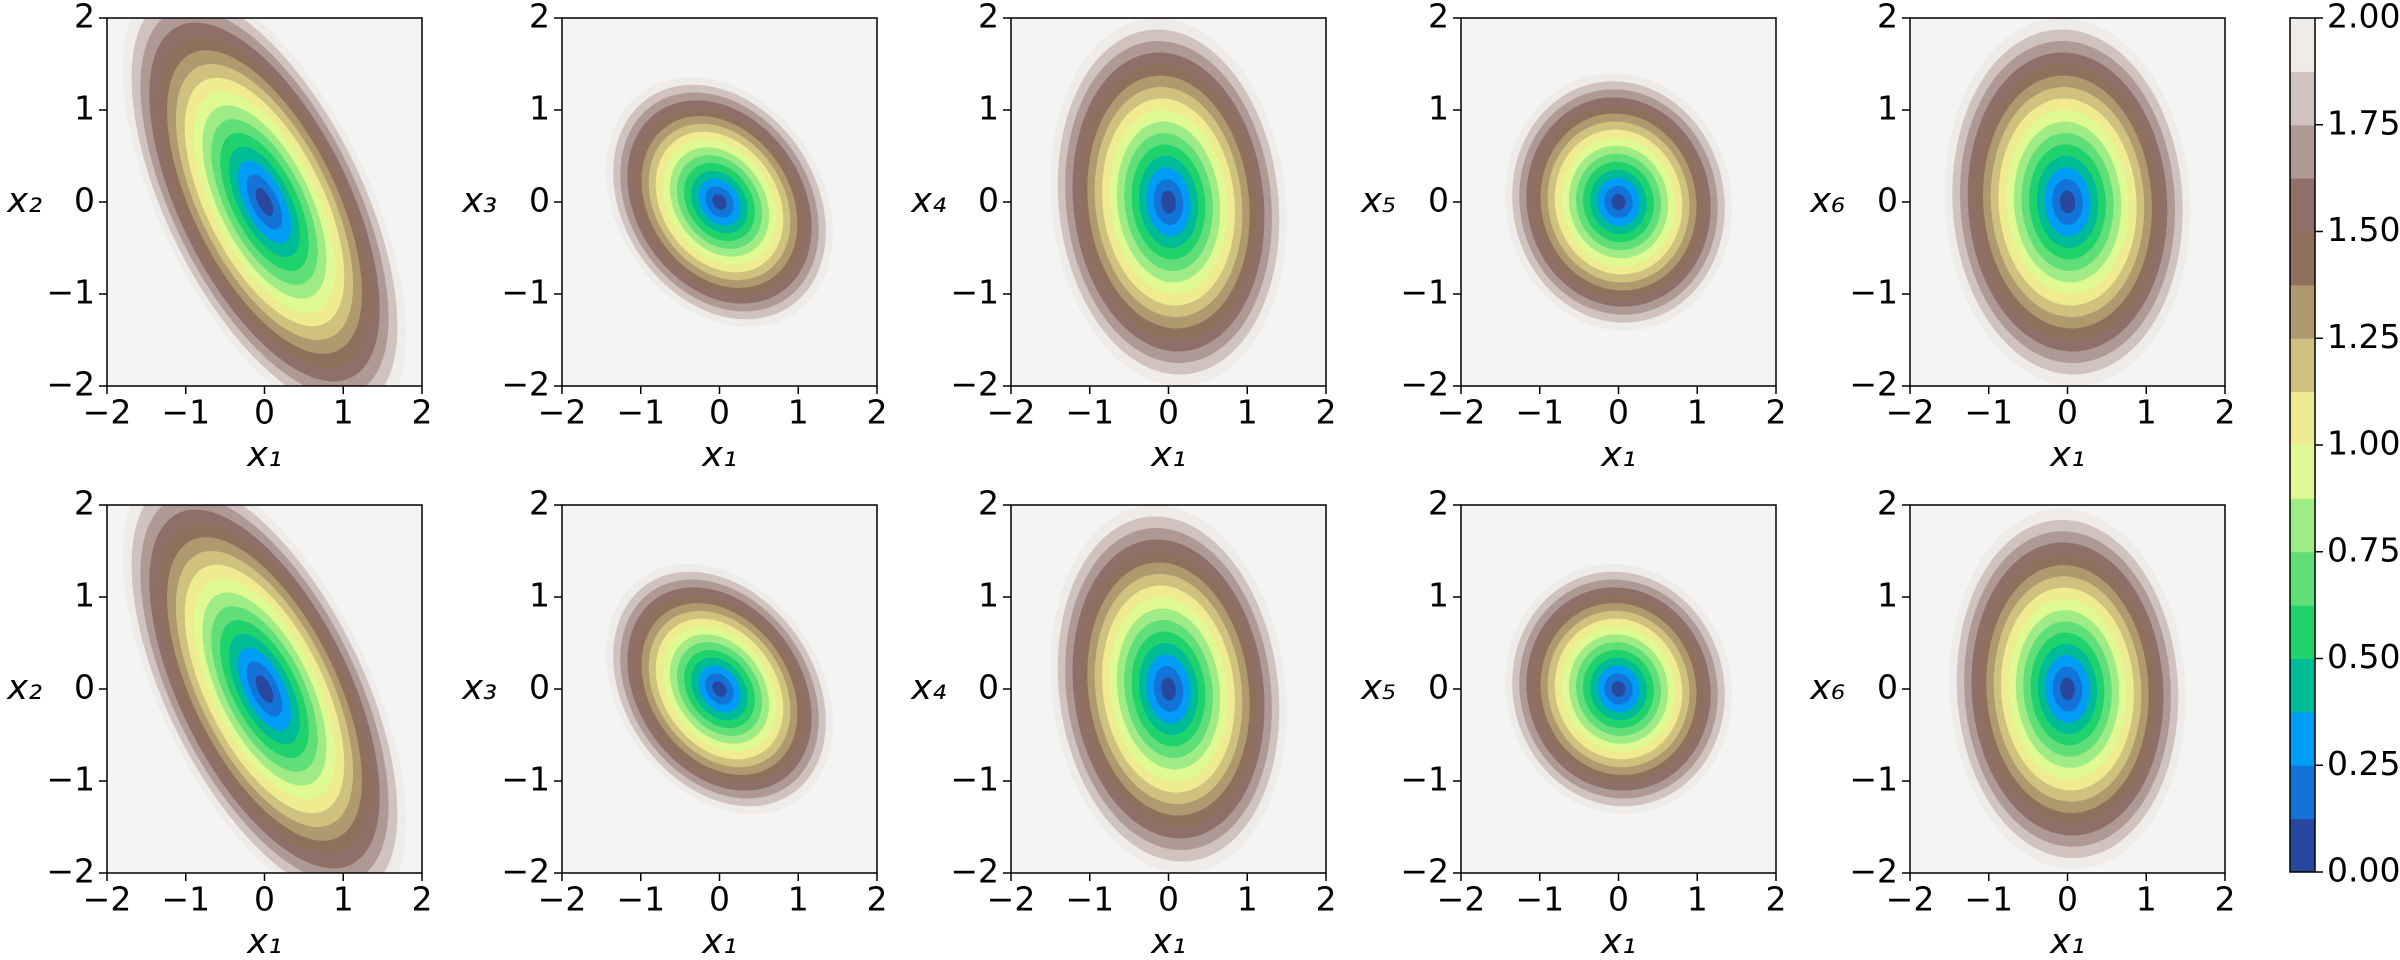 The image size is (2400, 960). Describe the element at coordinates (2363, 229) in the screenshot. I see `colorbar-tick-label: 1.50` at that location.